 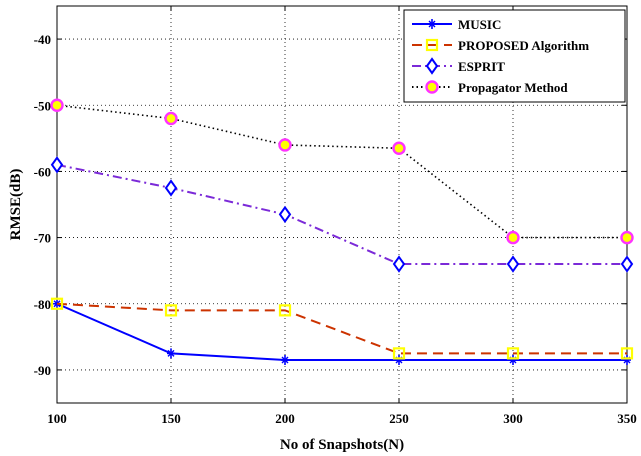 I want to click on x-tick-label: 200, so click(x=285, y=418).